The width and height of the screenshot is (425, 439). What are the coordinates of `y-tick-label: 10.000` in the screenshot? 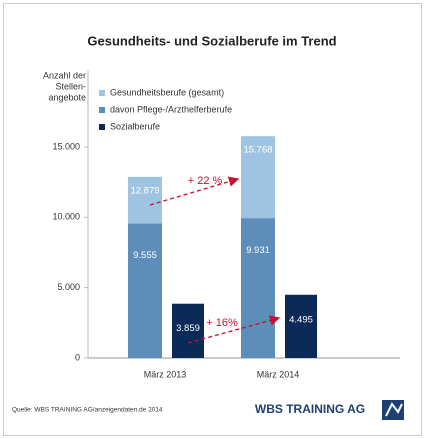 It's located at (66, 217).